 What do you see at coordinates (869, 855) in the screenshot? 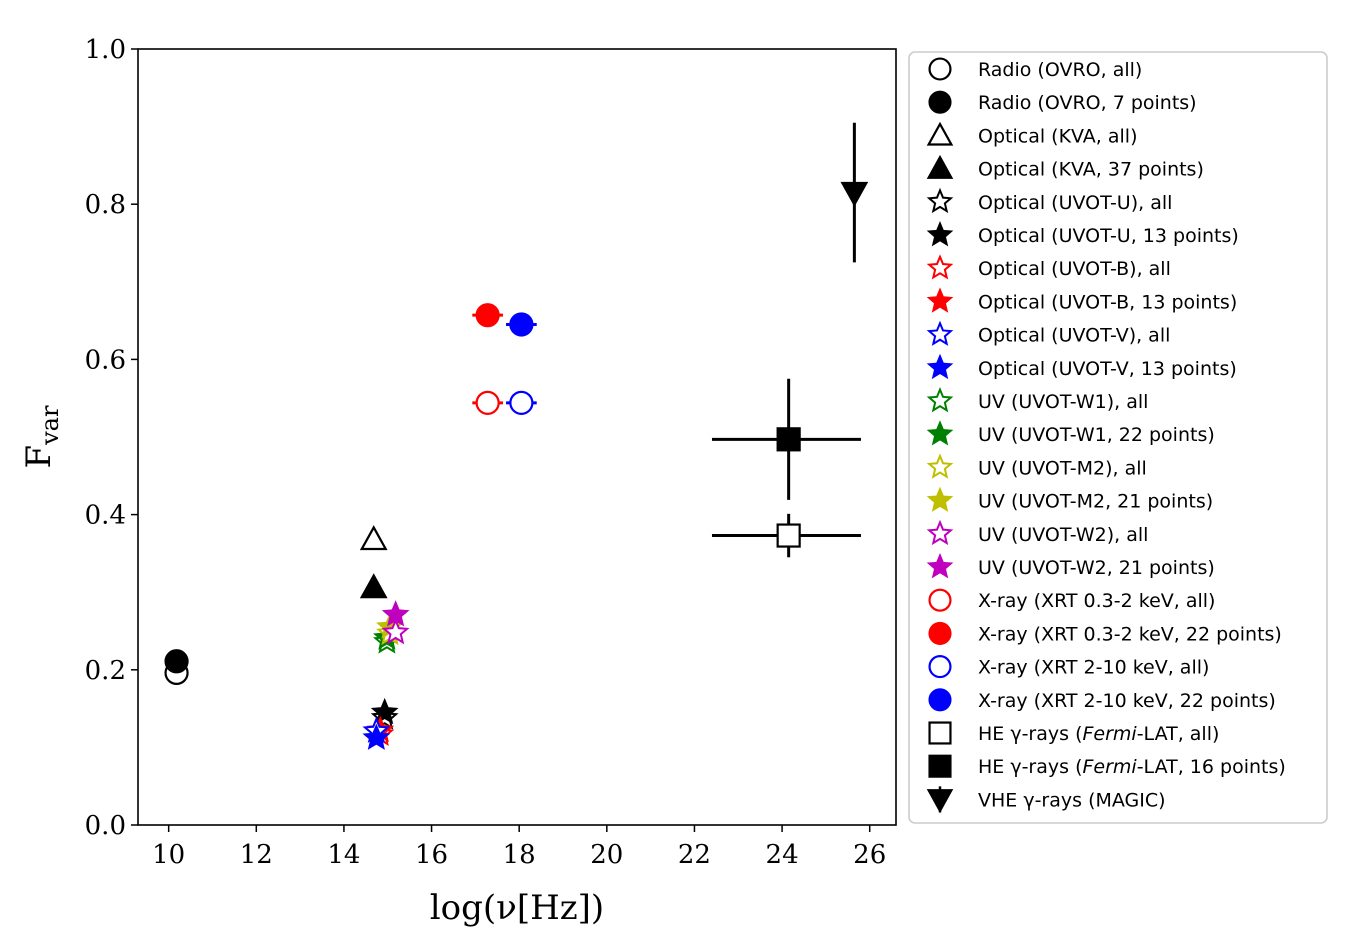
I see `x-tick-label: 26` at bounding box center [869, 855].